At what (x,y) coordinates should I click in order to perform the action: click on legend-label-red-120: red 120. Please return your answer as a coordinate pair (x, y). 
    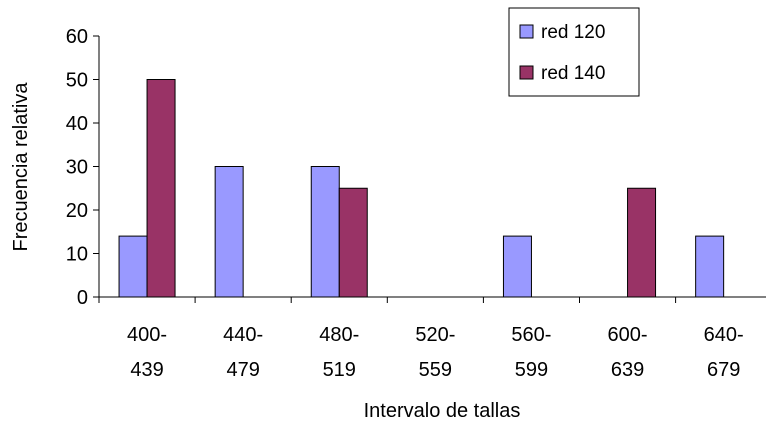
    Looking at the image, I should click on (573, 32).